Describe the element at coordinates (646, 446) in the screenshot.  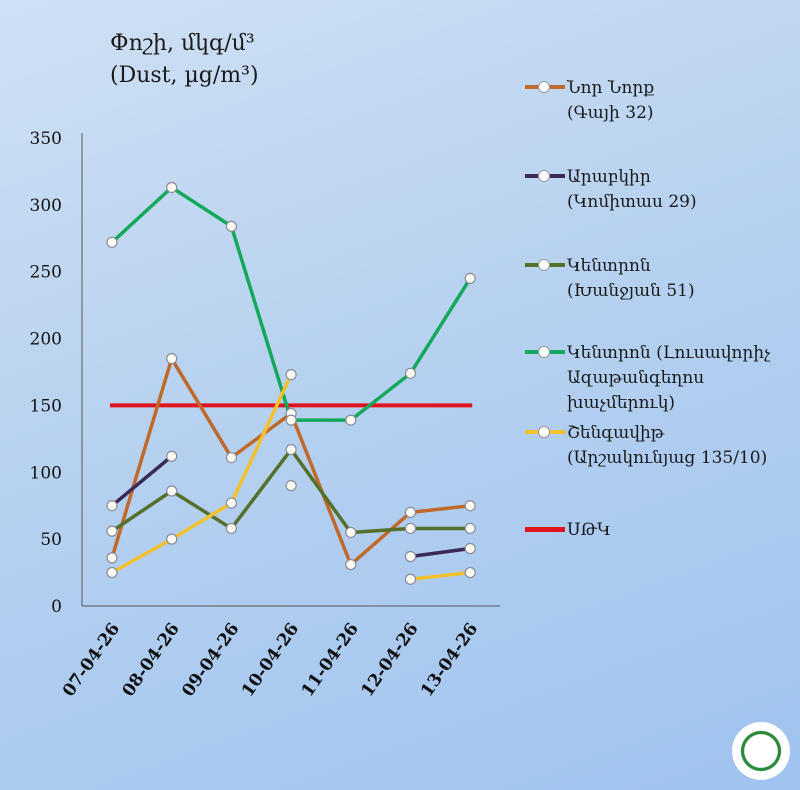
I see `legend-item-shengavit: Շենգավիթ (Արշակունյաց 135/10)` at that location.